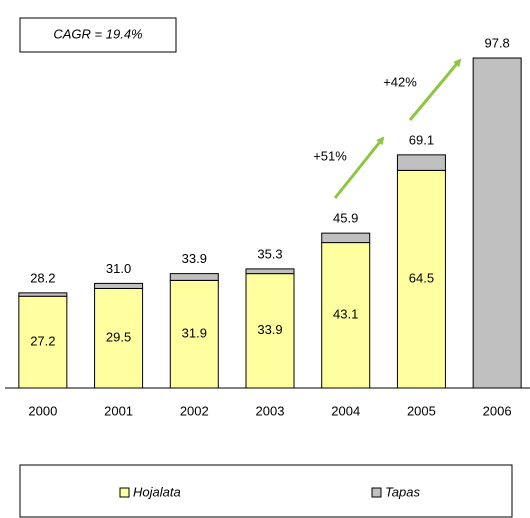  Describe the element at coordinates (194, 410) in the screenshot. I see `x-tick-label: 2002` at that location.